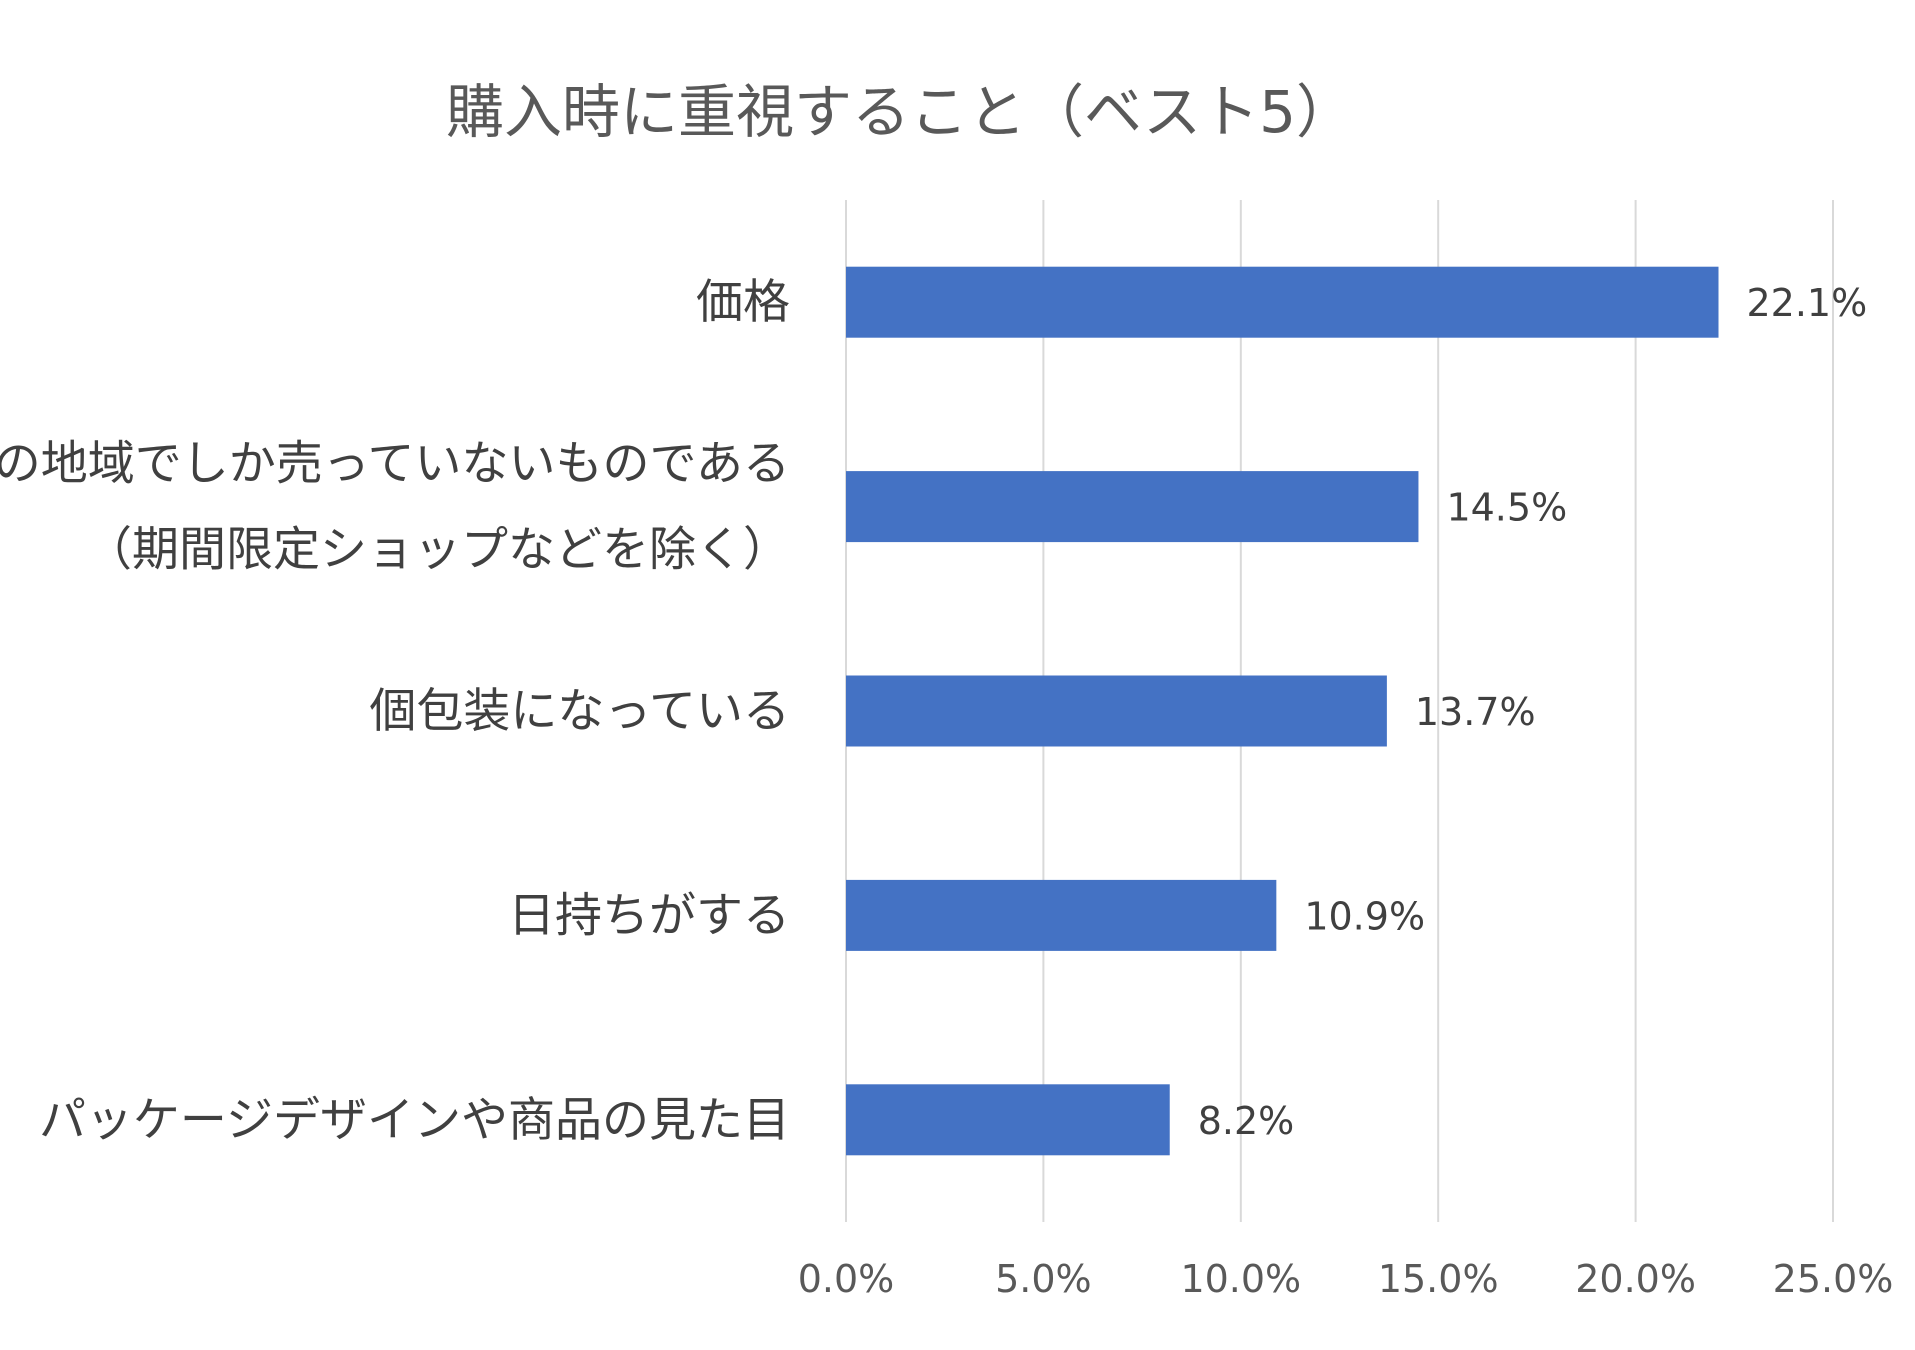  What do you see at coordinates (437, 550) in the screenshot?
I see `category-label: （期間限定ショップなどを除く）` at bounding box center [437, 550].